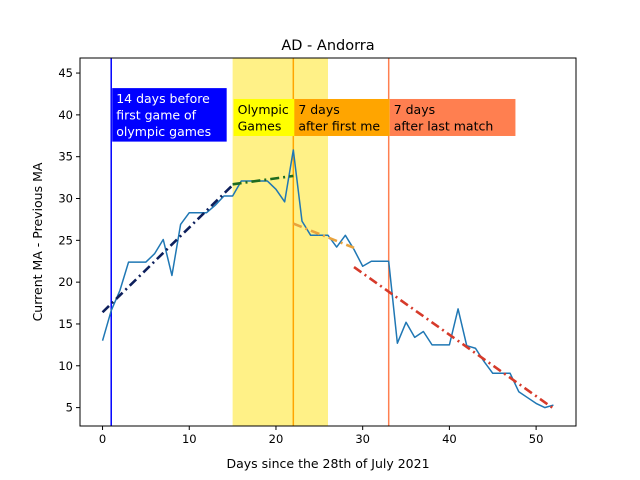 This screenshot has width=640, height=480. What do you see at coordinates (65, 324) in the screenshot?
I see `y-tick-label: 15` at bounding box center [65, 324].